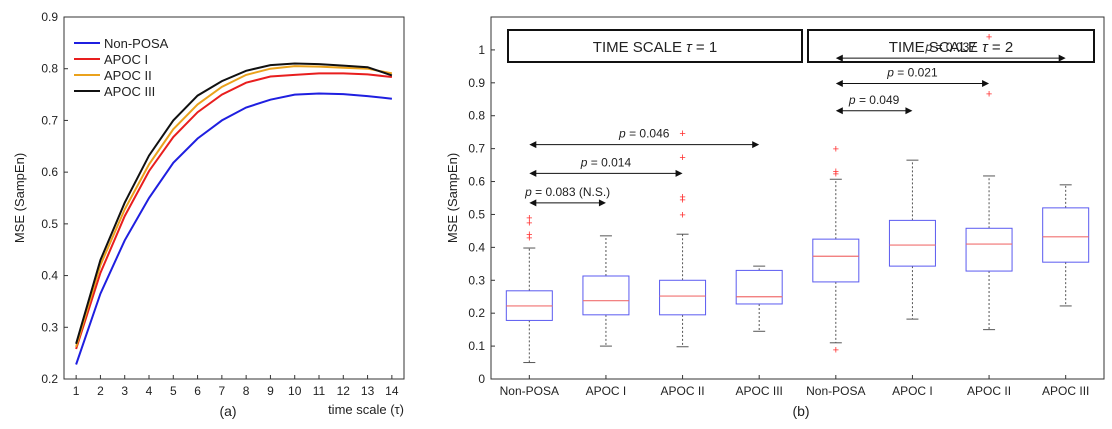  What do you see at coordinates (989, 391) in the screenshot?
I see `chart-b-xtick-label: APOC II` at bounding box center [989, 391].